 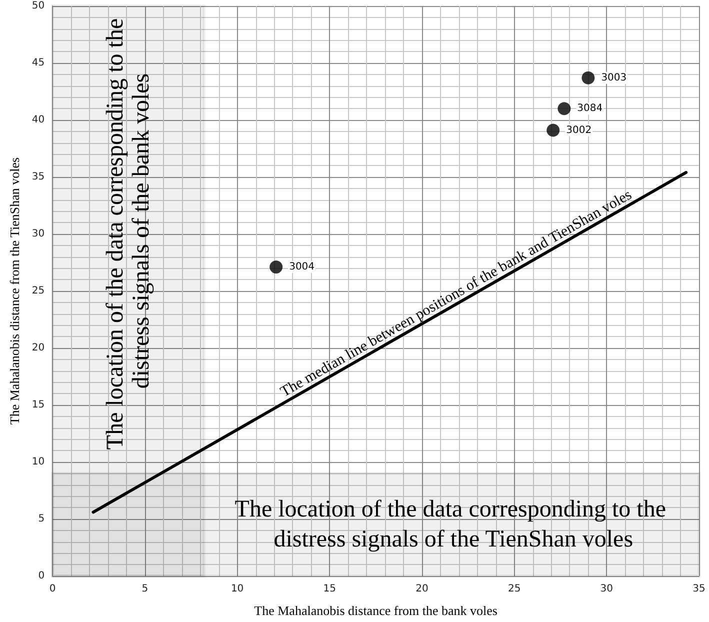 I want to click on x-tick-label: 10, so click(x=237, y=589).